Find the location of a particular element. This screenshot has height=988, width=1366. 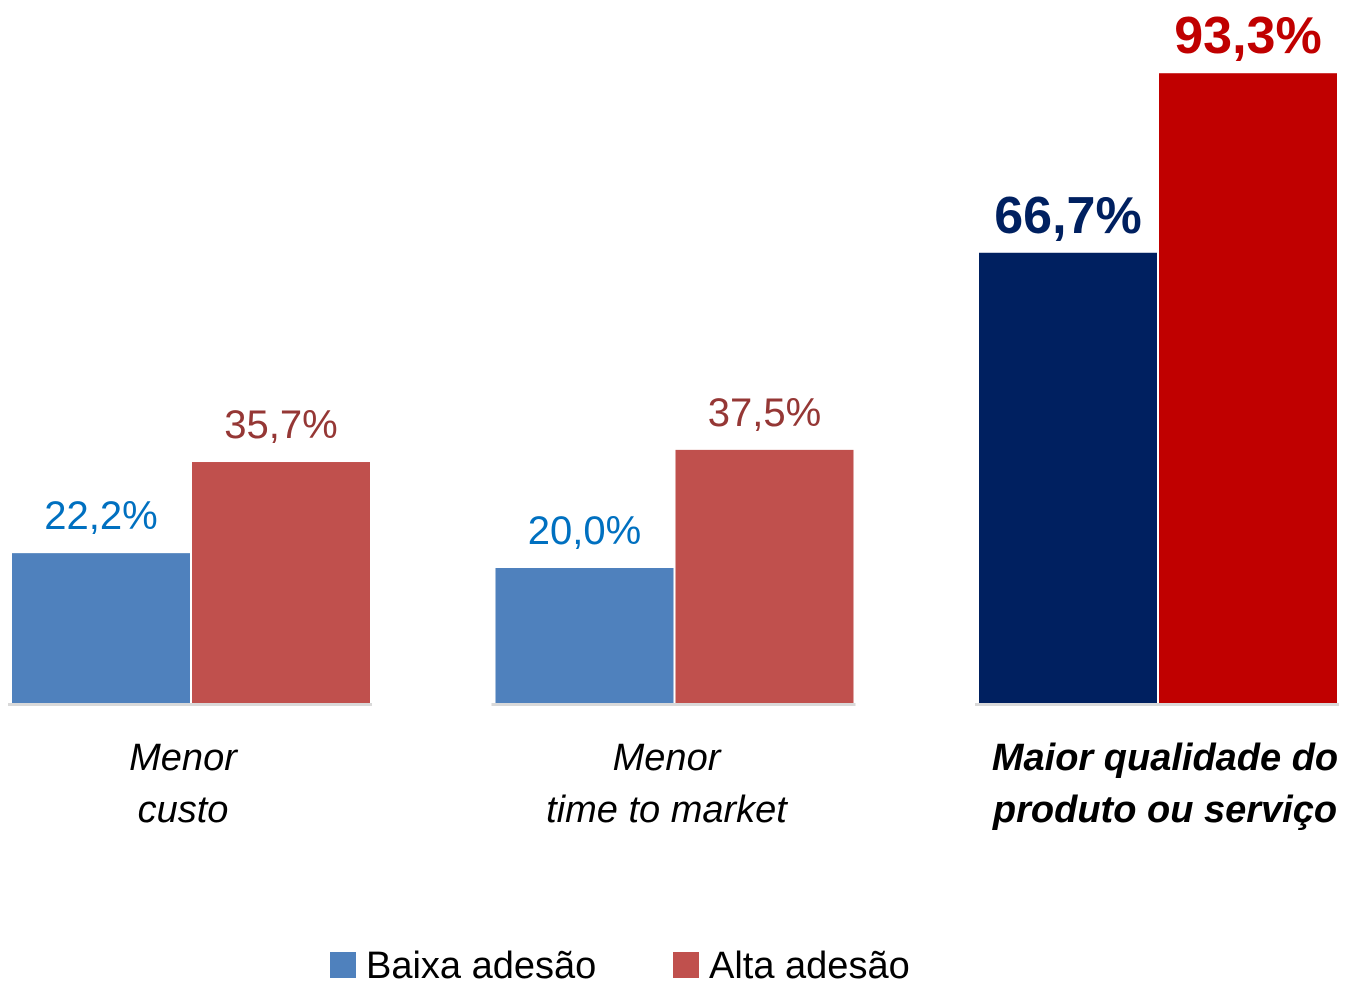

data-label: 20,0% is located at coordinates (584, 531).